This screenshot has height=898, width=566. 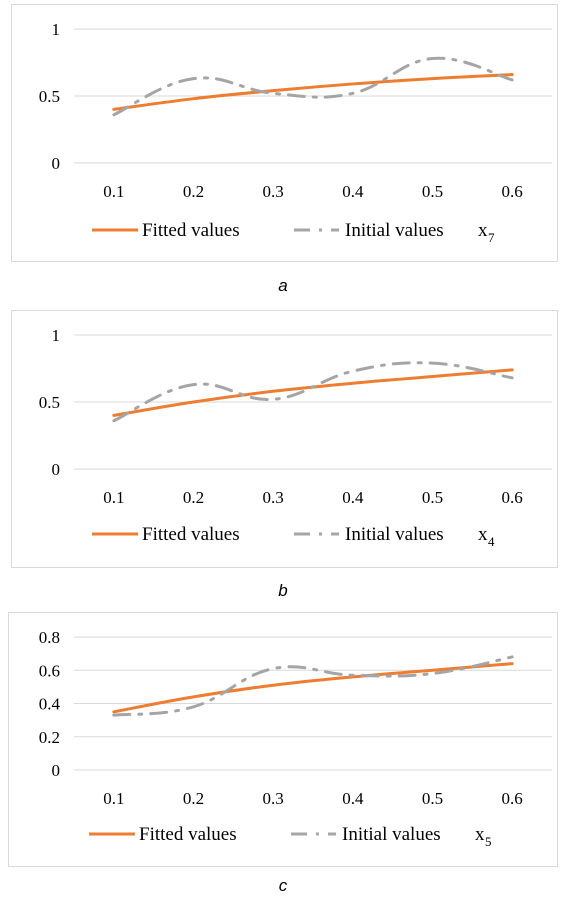 What do you see at coordinates (49, 670) in the screenshot?
I see `y-tick-label: 0.6` at bounding box center [49, 670].